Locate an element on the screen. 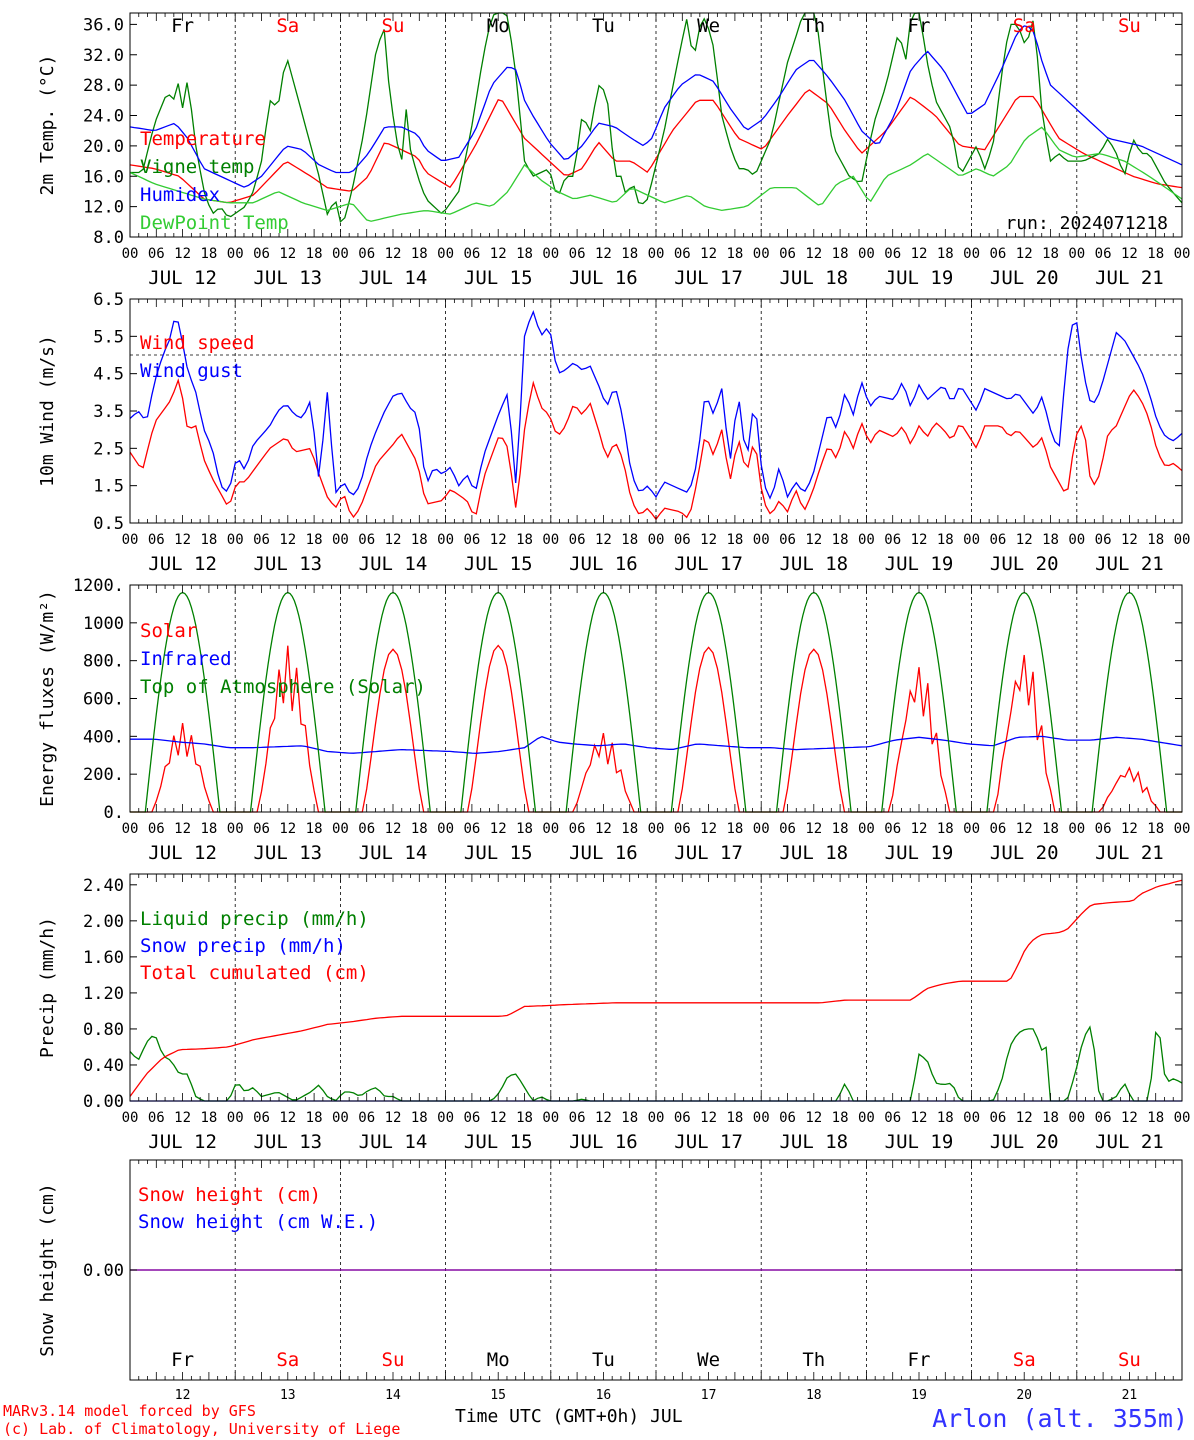  legend-entry: Temperature is located at coordinates (203, 139).